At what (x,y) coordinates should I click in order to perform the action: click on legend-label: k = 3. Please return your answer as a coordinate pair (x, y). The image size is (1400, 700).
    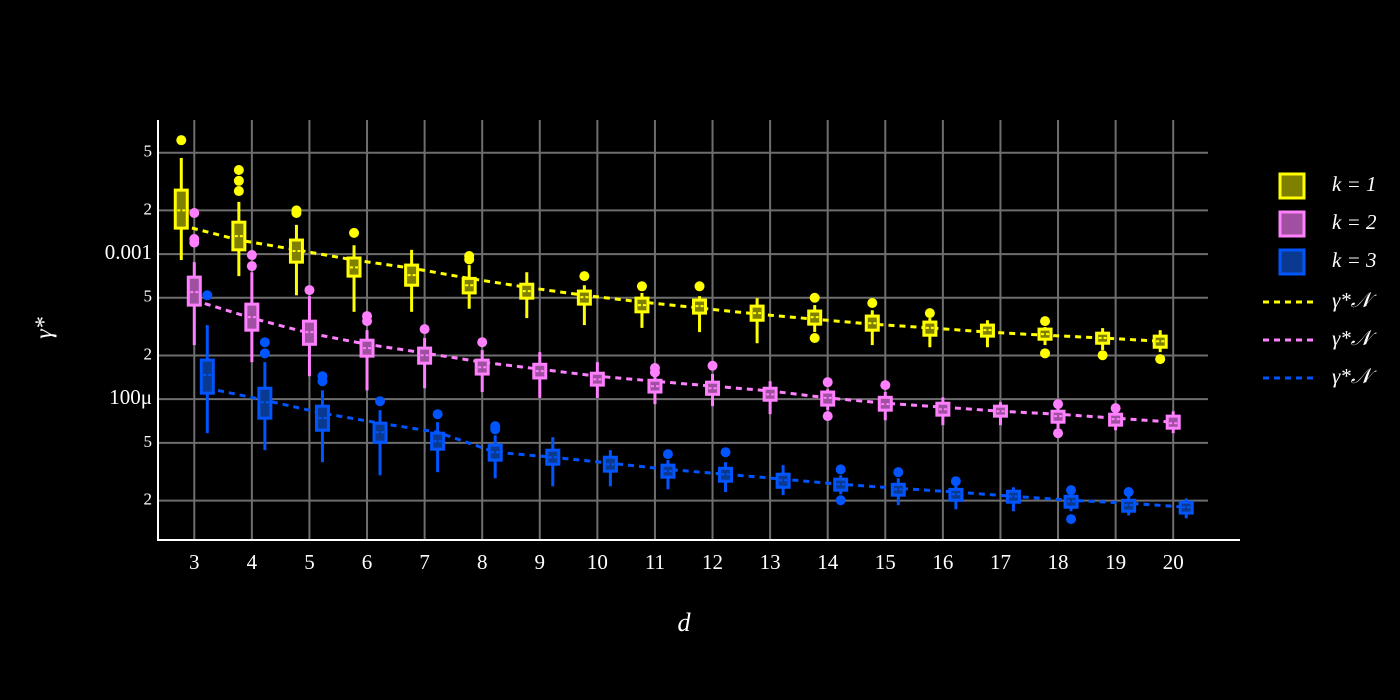
    Looking at the image, I should click on (1354, 260).